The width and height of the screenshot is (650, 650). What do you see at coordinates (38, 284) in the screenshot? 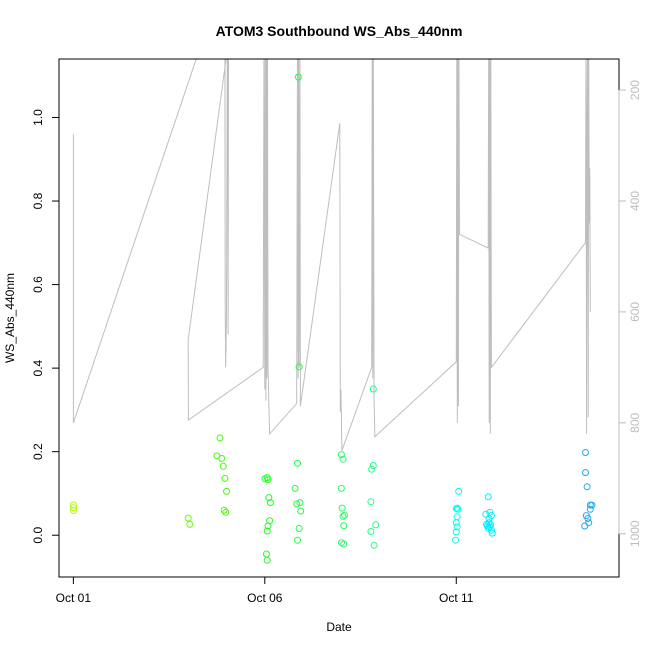
I see `y-tick-label: 0.6` at bounding box center [38, 284].